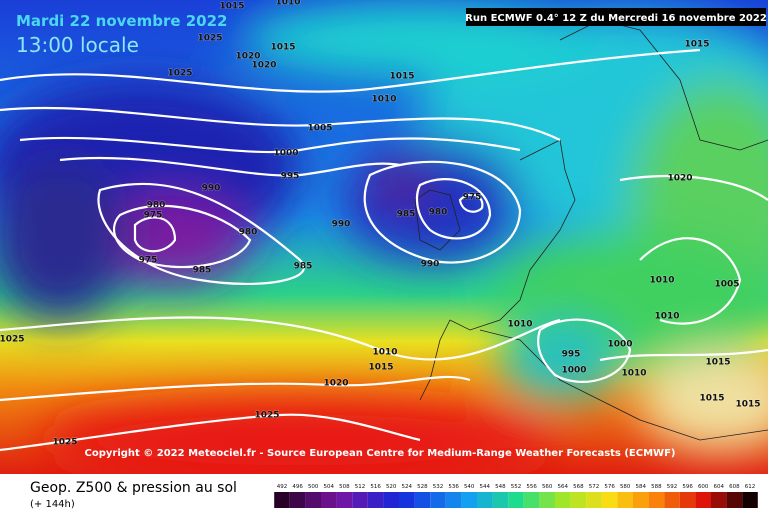 The width and height of the screenshot is (768, 512). I want to click on colorbar-label: 584, so click(641, 487).